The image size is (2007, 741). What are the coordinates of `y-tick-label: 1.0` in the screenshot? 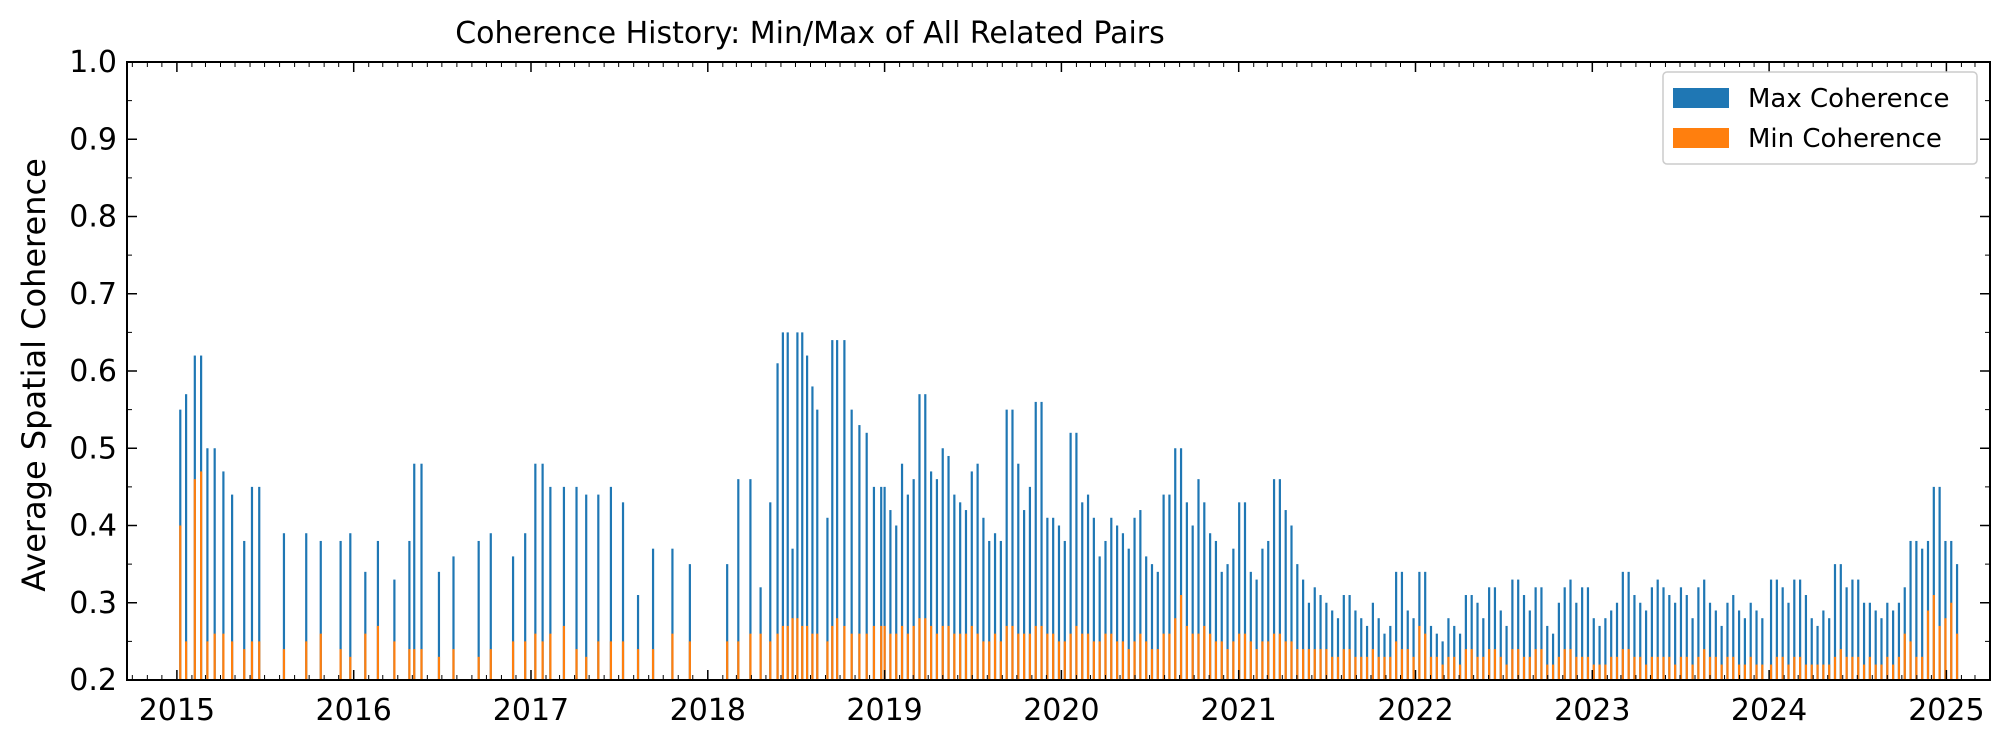 It's located at (93, 62).